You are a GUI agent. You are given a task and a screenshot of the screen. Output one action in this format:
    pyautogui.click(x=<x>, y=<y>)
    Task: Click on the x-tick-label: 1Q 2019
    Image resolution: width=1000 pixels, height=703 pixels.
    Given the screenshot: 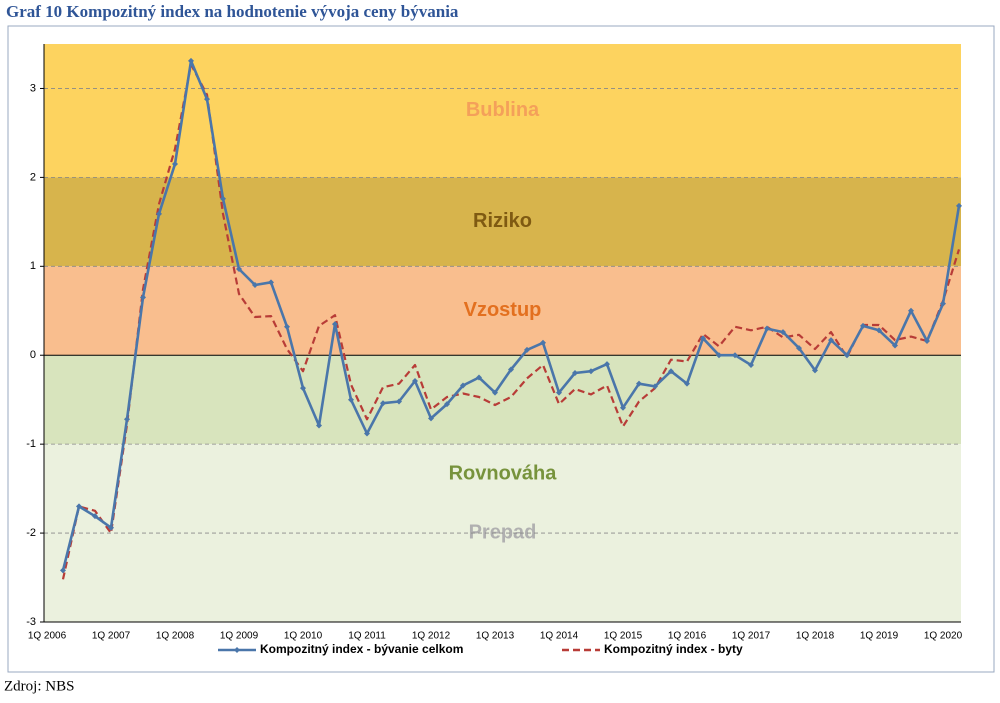 What is the action you would take?
    pyautogui.click(x=879, y=636)
    